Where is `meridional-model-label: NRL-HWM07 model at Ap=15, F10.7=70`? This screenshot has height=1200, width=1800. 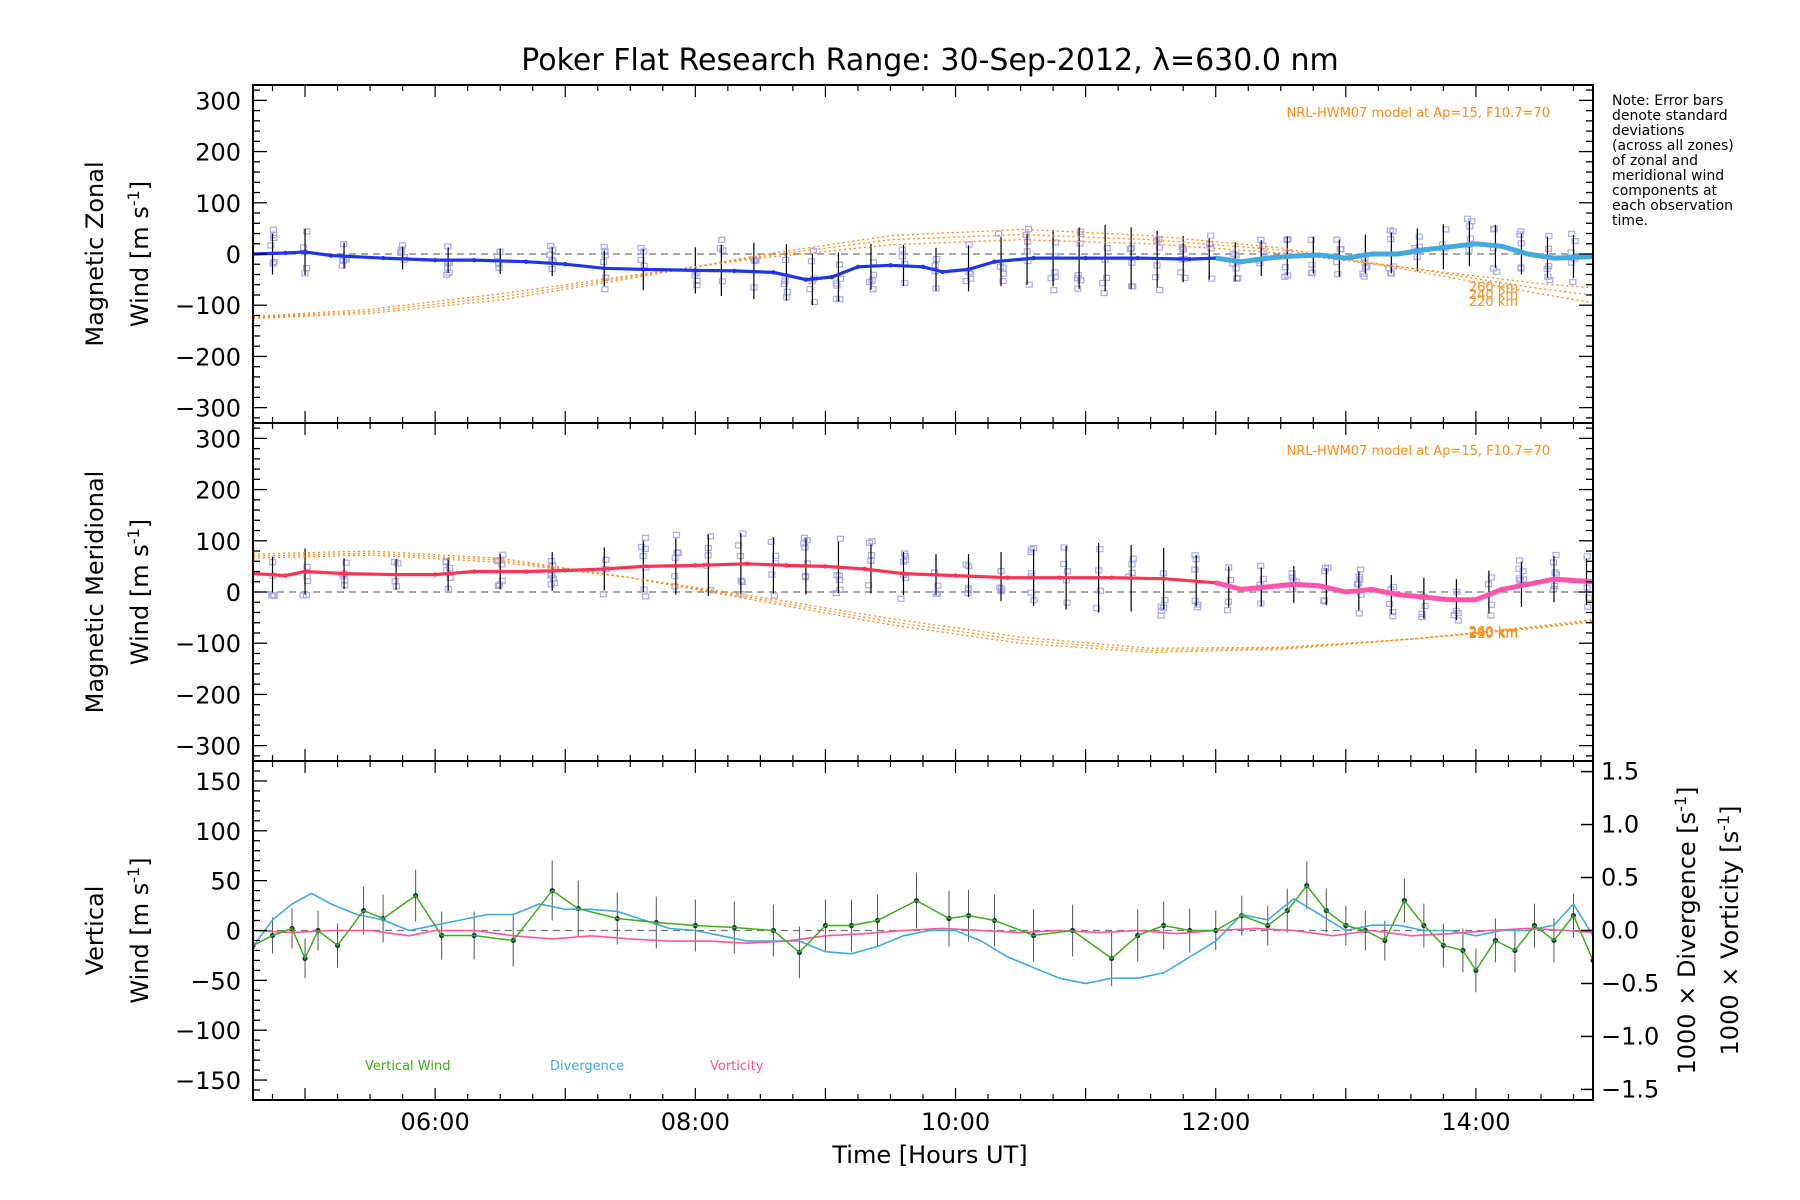
meridional-model-label: NRL-HWM07 model at Ap=15, F10.7=70 is located at coordinates (1419, 451).